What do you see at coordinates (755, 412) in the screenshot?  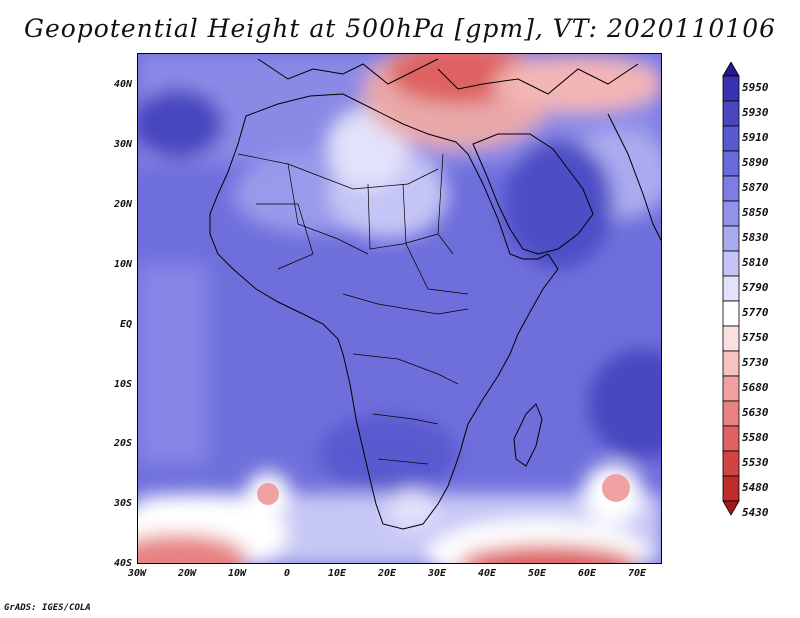 I see `colorbar-label-5630: 5630` at bounding box center [755, 412].